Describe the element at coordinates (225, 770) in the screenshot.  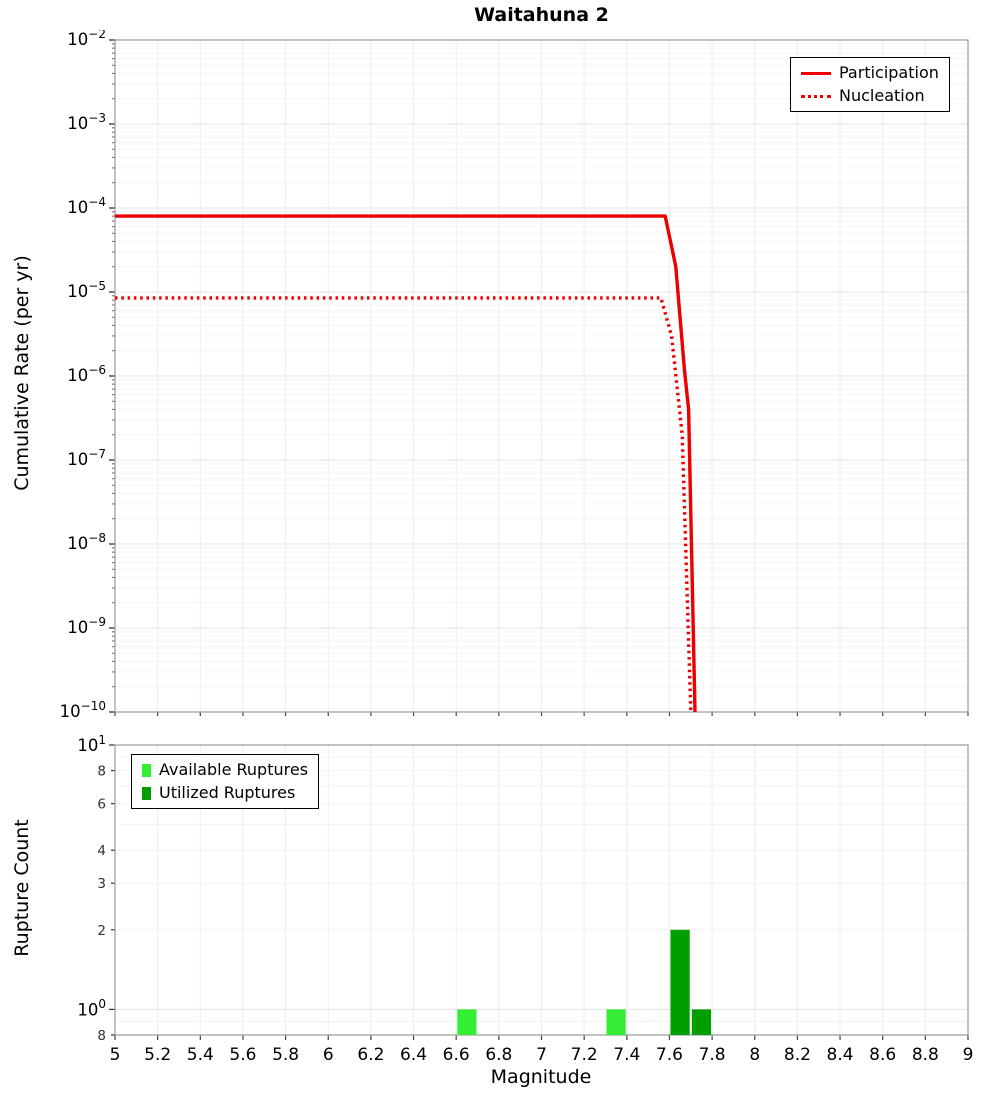
I see `legend-item-available: Available Ruptures` at that location.